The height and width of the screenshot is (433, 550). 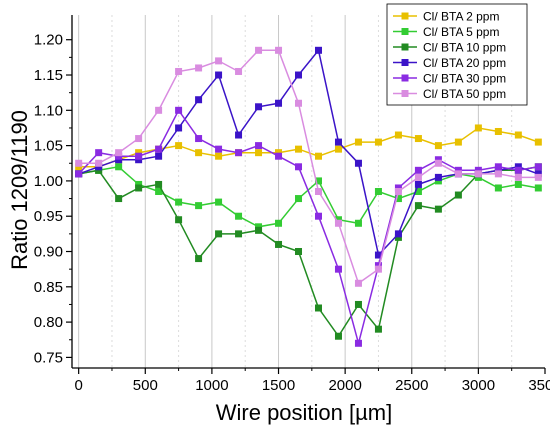 I want to click on legend-item: Cl/ BTA 10 ppm, so click(x=449, y=48).